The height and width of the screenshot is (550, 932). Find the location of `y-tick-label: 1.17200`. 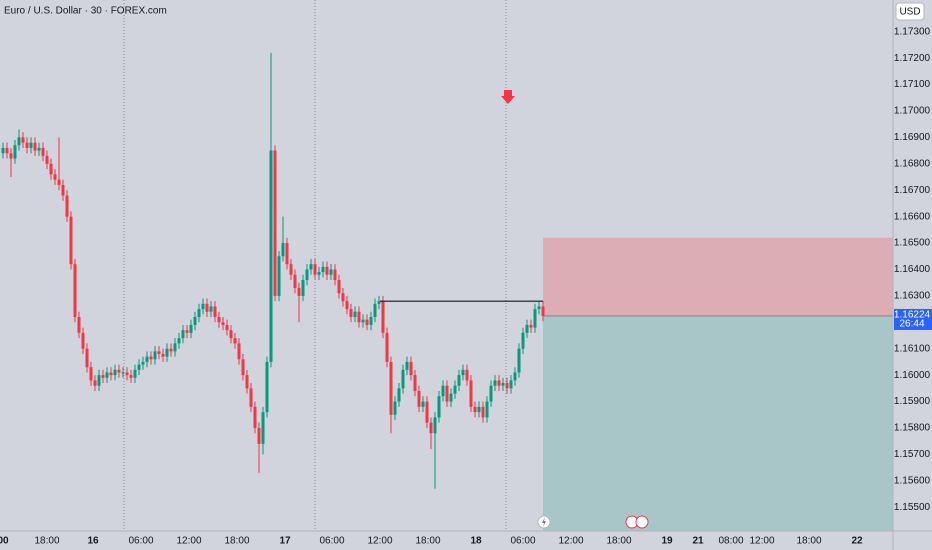

y-tick-label: 1.17200 is located at coordinates (912, 58).